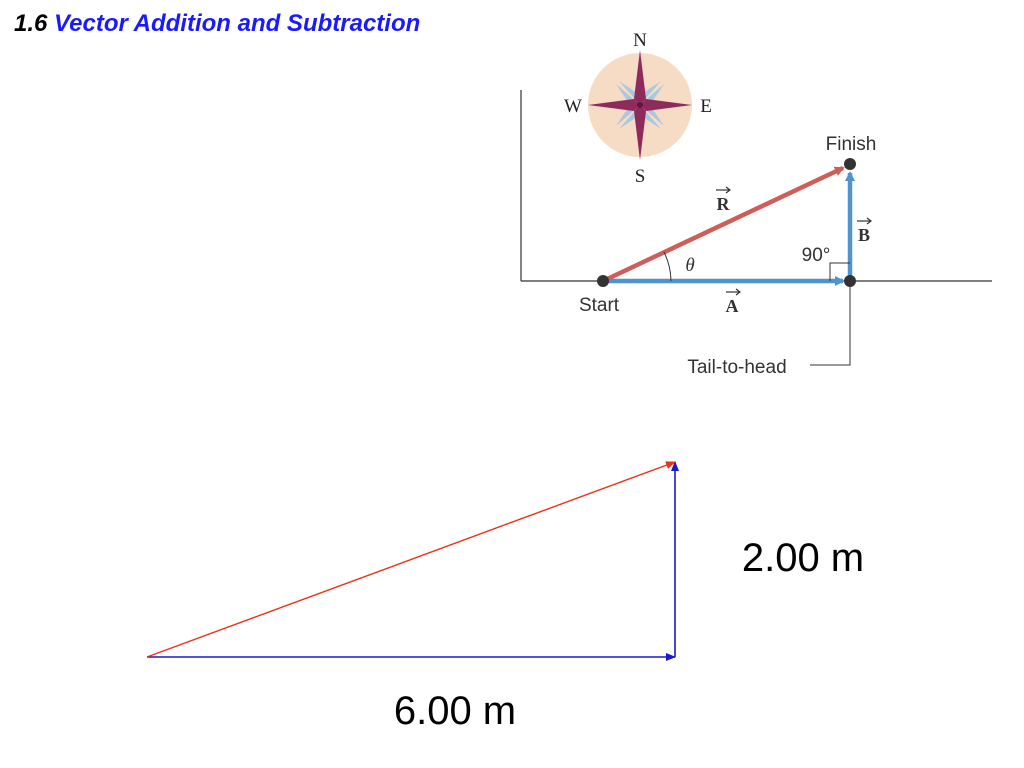 Image resolution: width=1024 pixels, height=768 pixels. I want to click on slide-title: 1.6 Vector Addition and Subtraction, so click(217, 24).